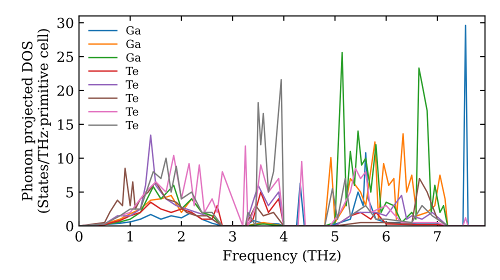 The height and width of the screenshot is (280, 500). I want to click on x-tick-label: 1, so click(130, 236).